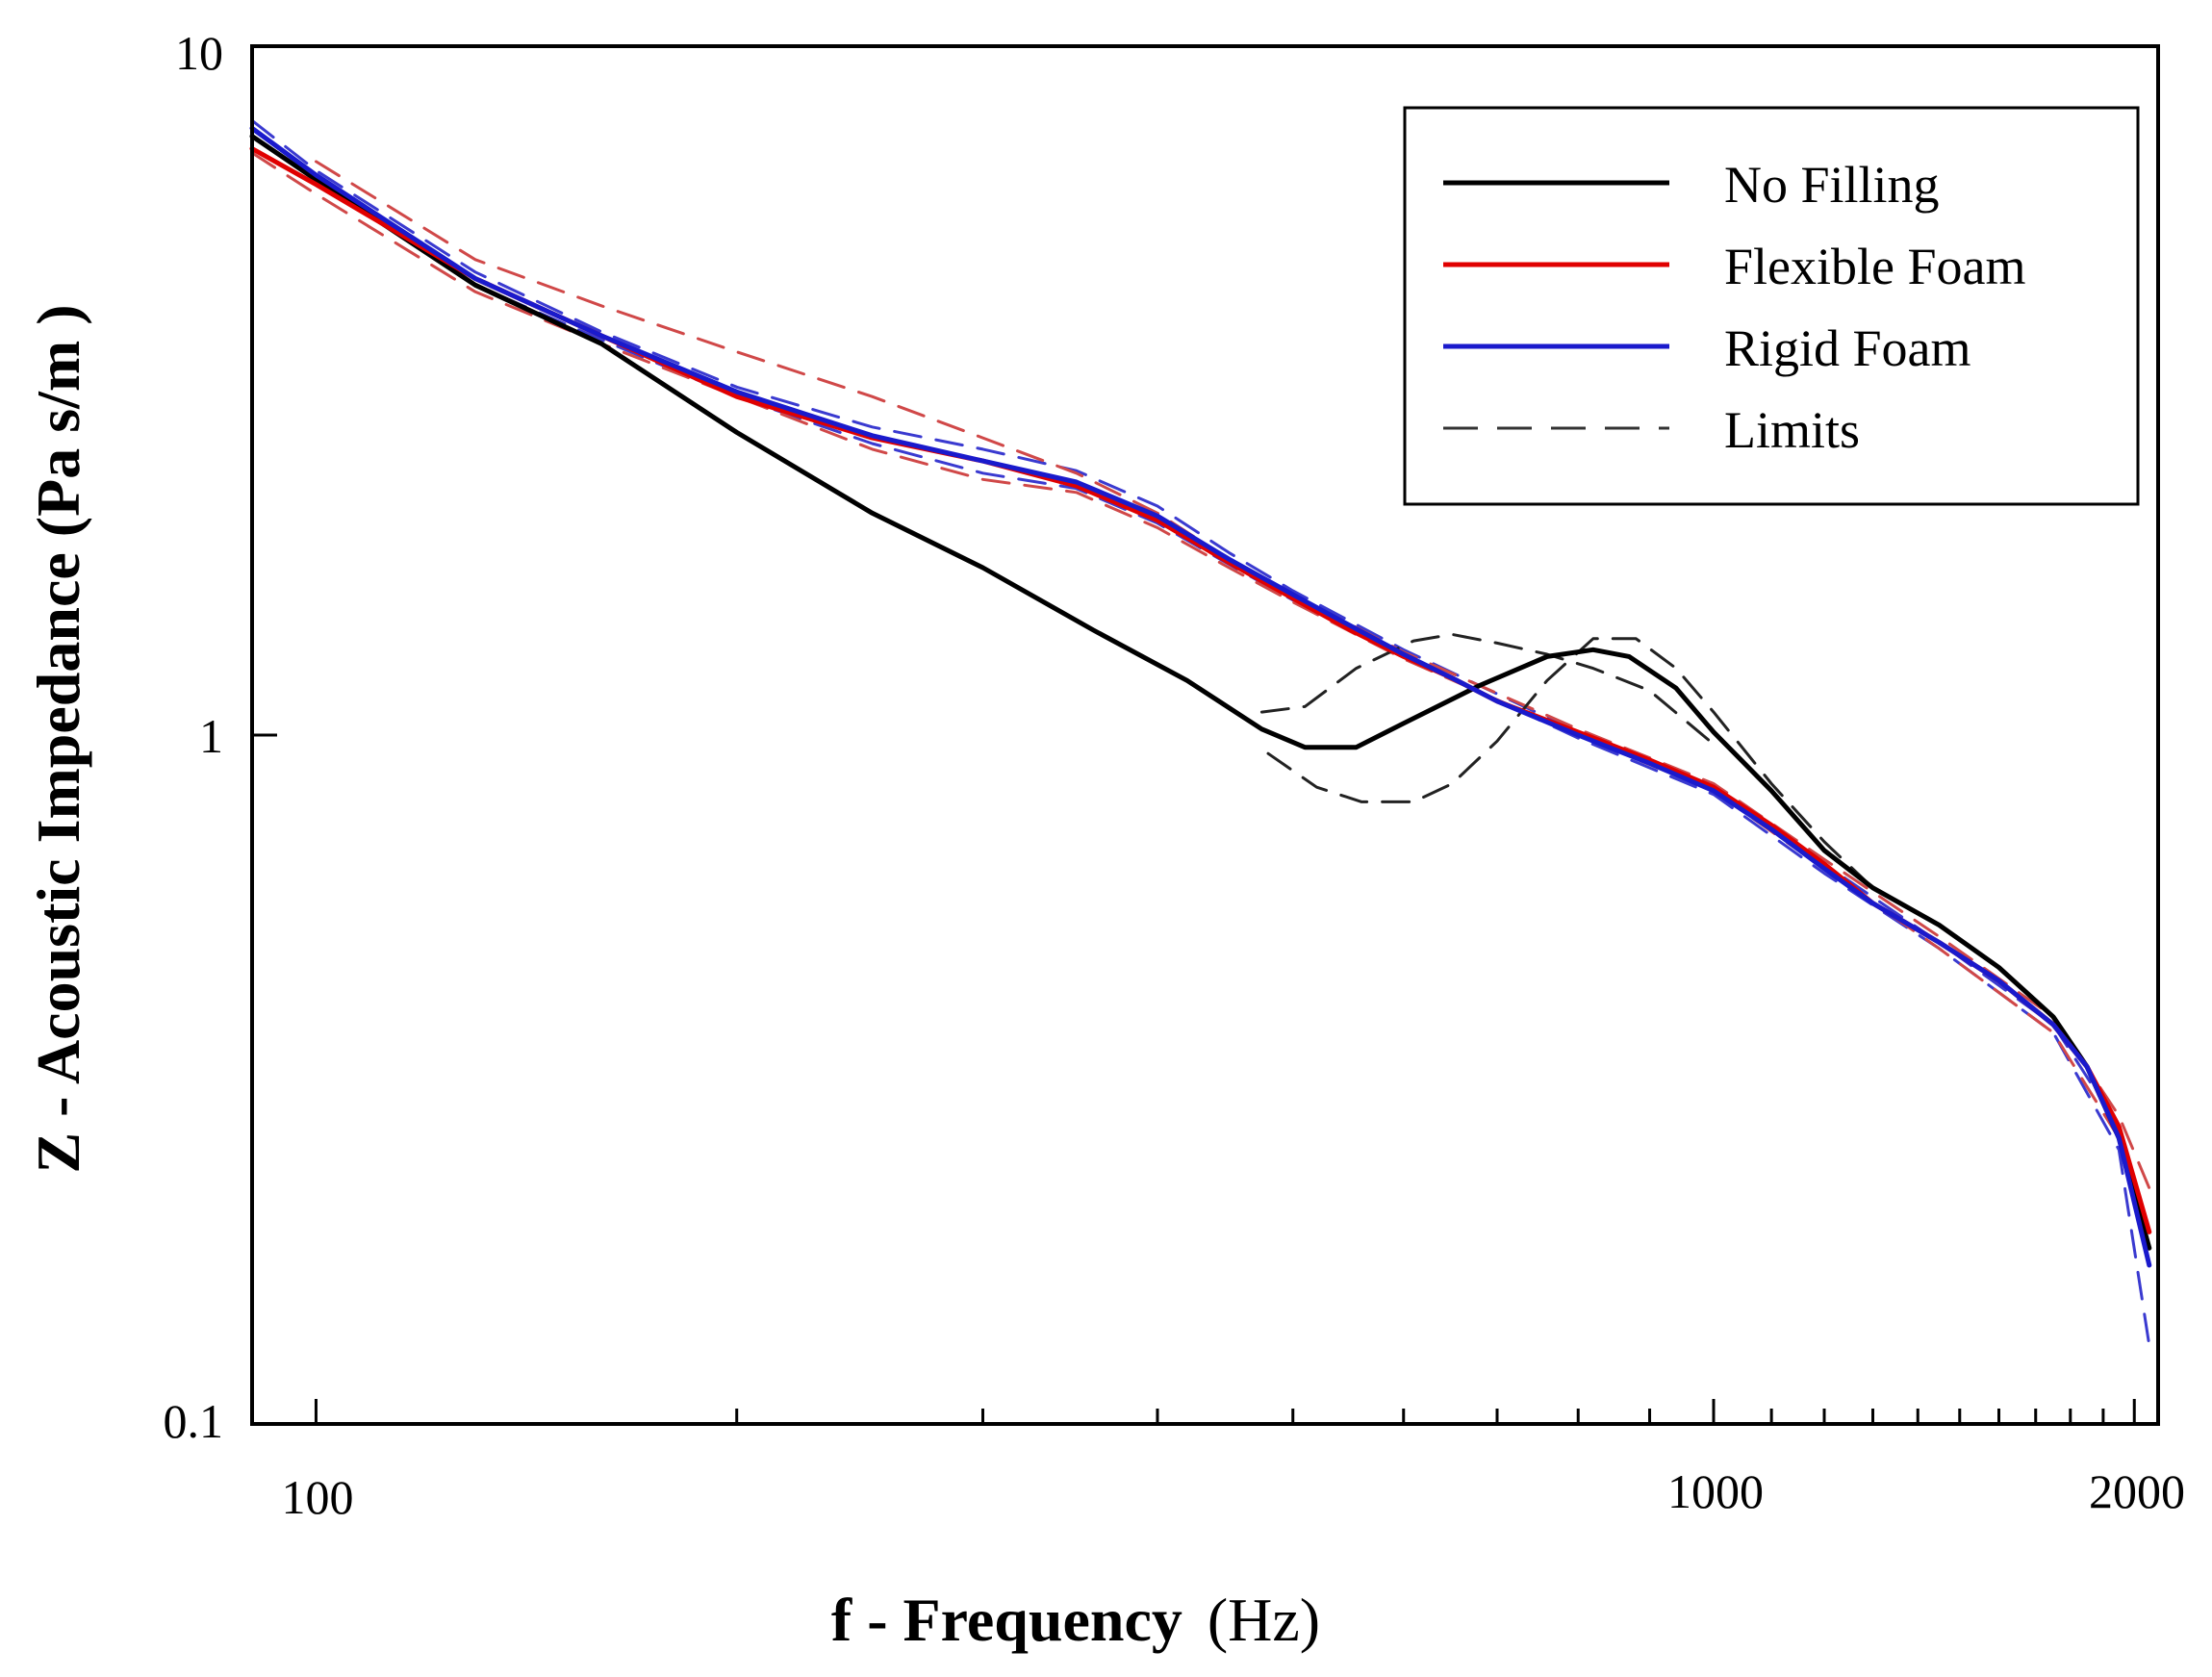 Image resolution: width=2212 pixels, height=1677 pixels. I want to click on series-no-filling-upper-limit, so click(1487, 689).